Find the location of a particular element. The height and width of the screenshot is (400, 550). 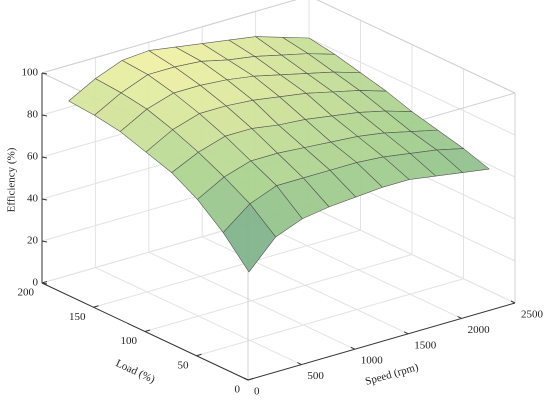

axis-line is located at coordinates (381, 341).